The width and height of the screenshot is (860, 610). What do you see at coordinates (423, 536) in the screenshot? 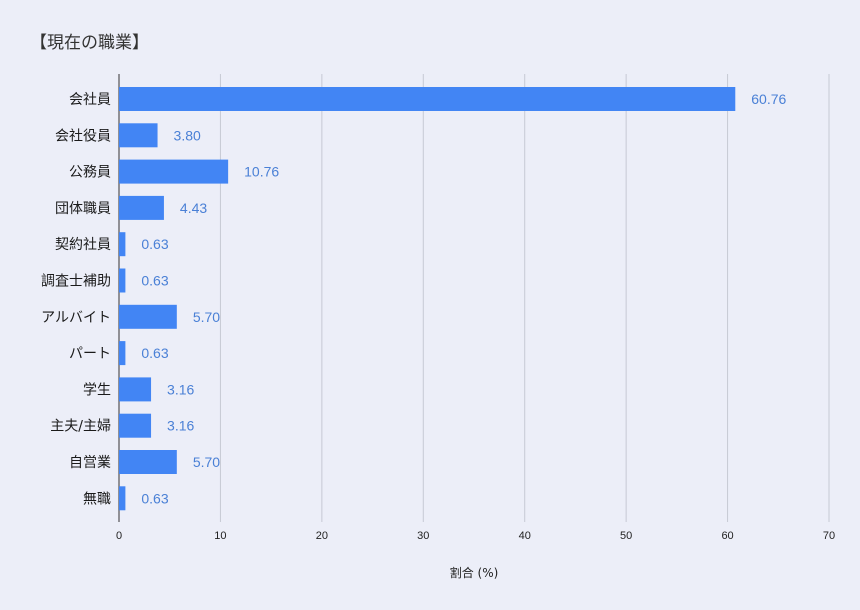
I see `x-tick-label: 30` at bounding box center [423, 536].